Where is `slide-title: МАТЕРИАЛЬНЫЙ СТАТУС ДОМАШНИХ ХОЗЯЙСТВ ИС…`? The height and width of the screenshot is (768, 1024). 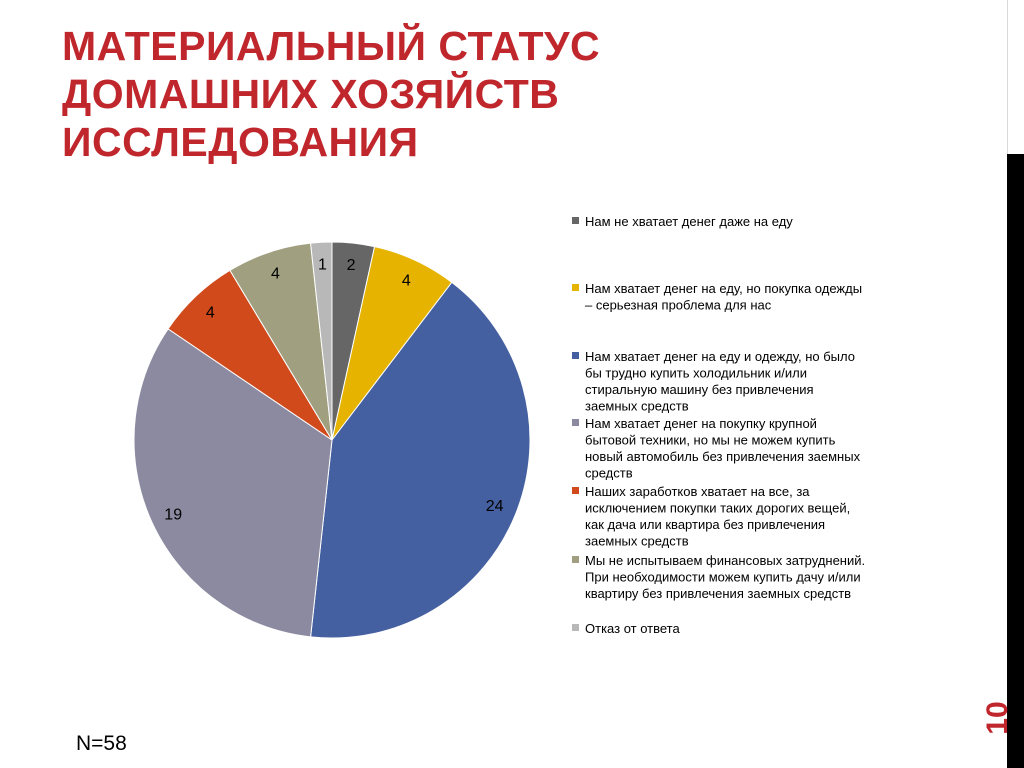
slide-title: МАТЕРИАЛЬНЫЙ СТАТУС ДОМАШНИХ ХОЗЯЙСТВ ИС… is located at coordinates (392, 94).